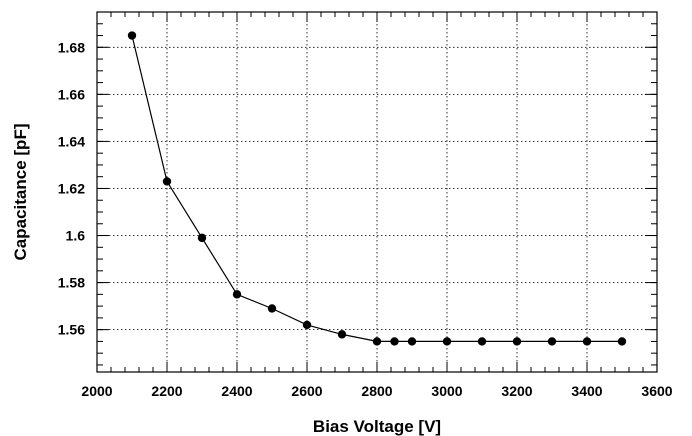  I want to click on y-tick-label: 1.58, so click(71, 283).